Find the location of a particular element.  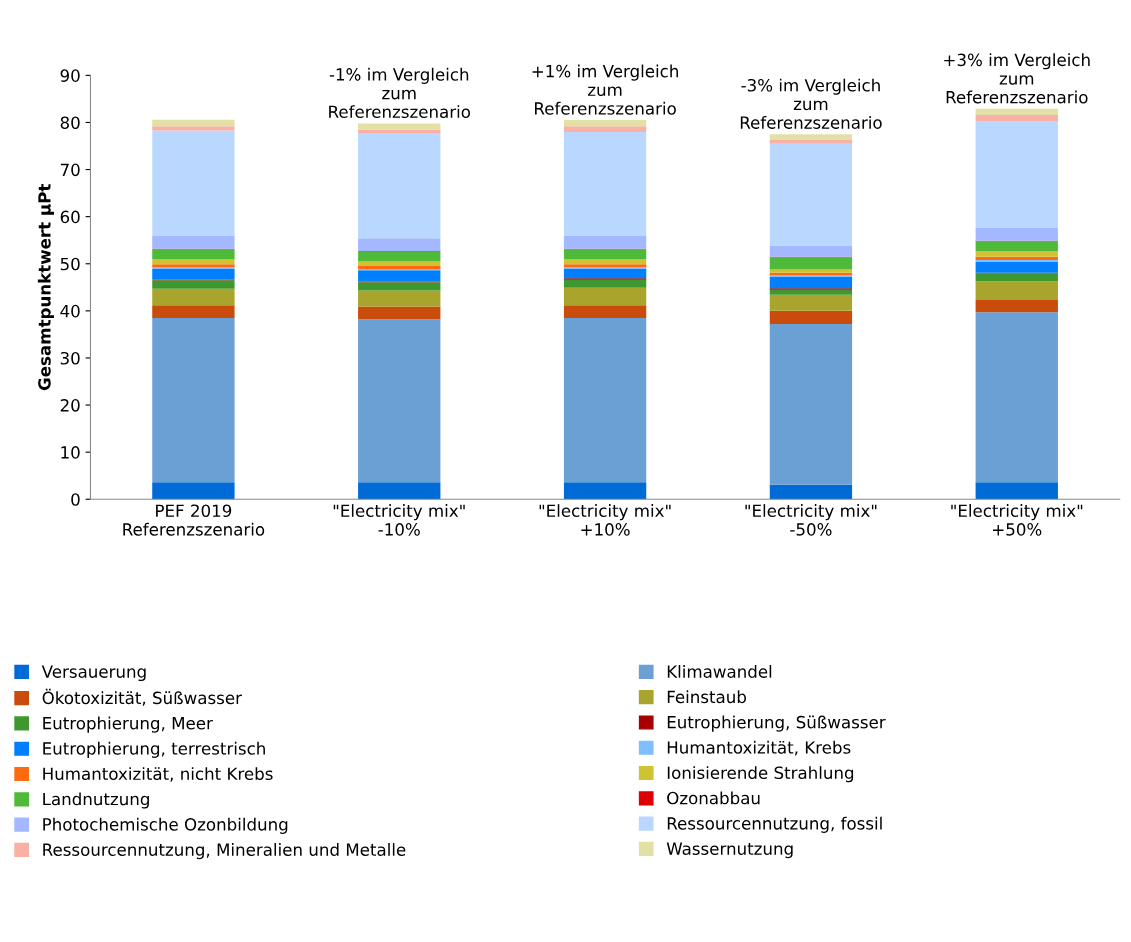

x-tick-label: "Electricity mix" -50% is located at coordinates (811, 520).